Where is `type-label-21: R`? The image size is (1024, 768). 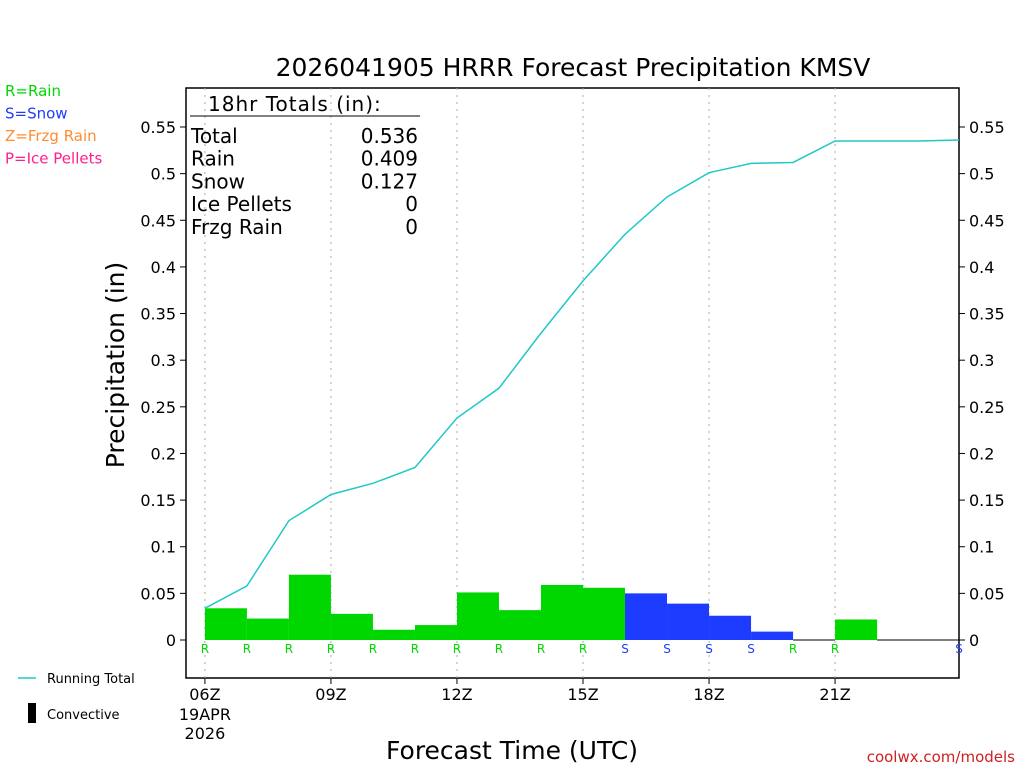
type-label-21: R is located at coordinates (835, 649).